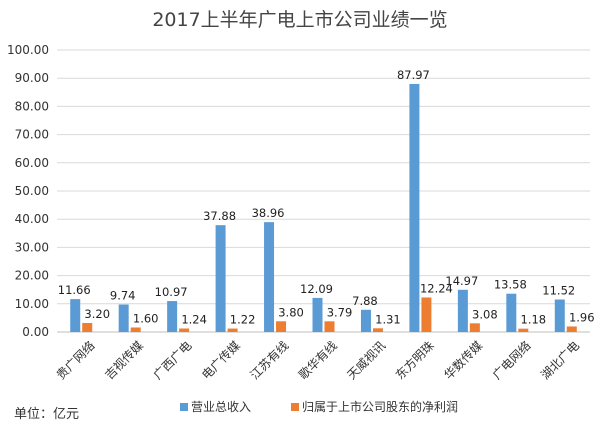 The image size is (600, 430). I want to click on data-label-revenue: 9.74, so click(123, 296).